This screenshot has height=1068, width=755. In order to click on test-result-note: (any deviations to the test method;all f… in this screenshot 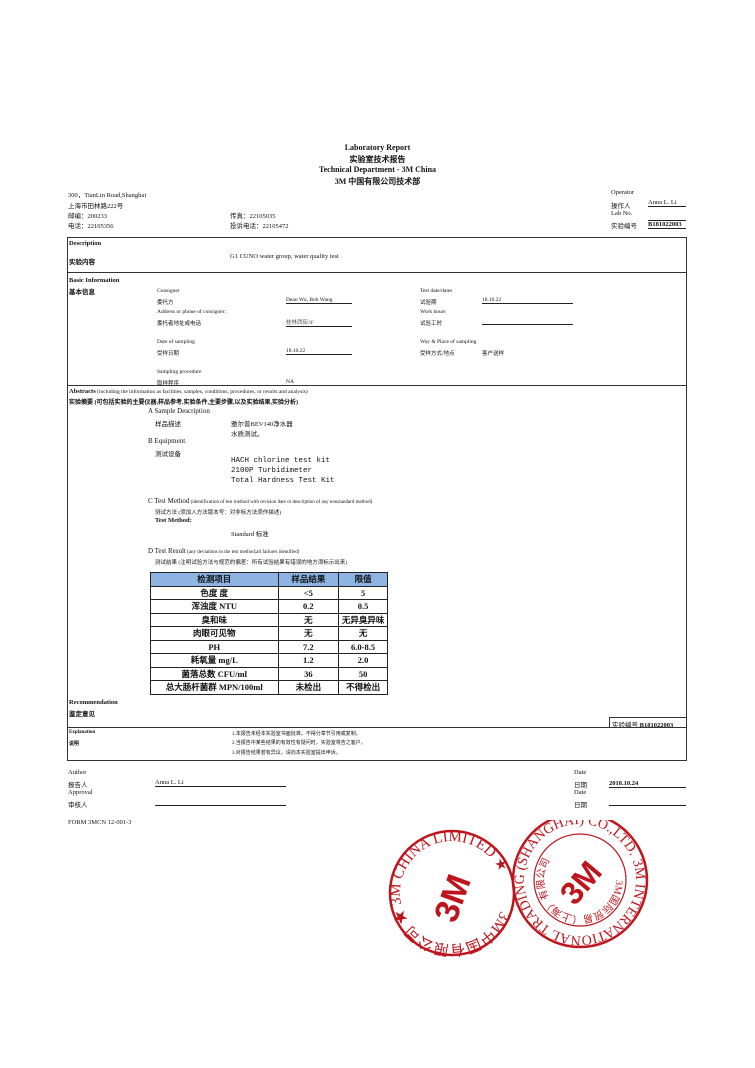, I will do `click(243, 552)`.